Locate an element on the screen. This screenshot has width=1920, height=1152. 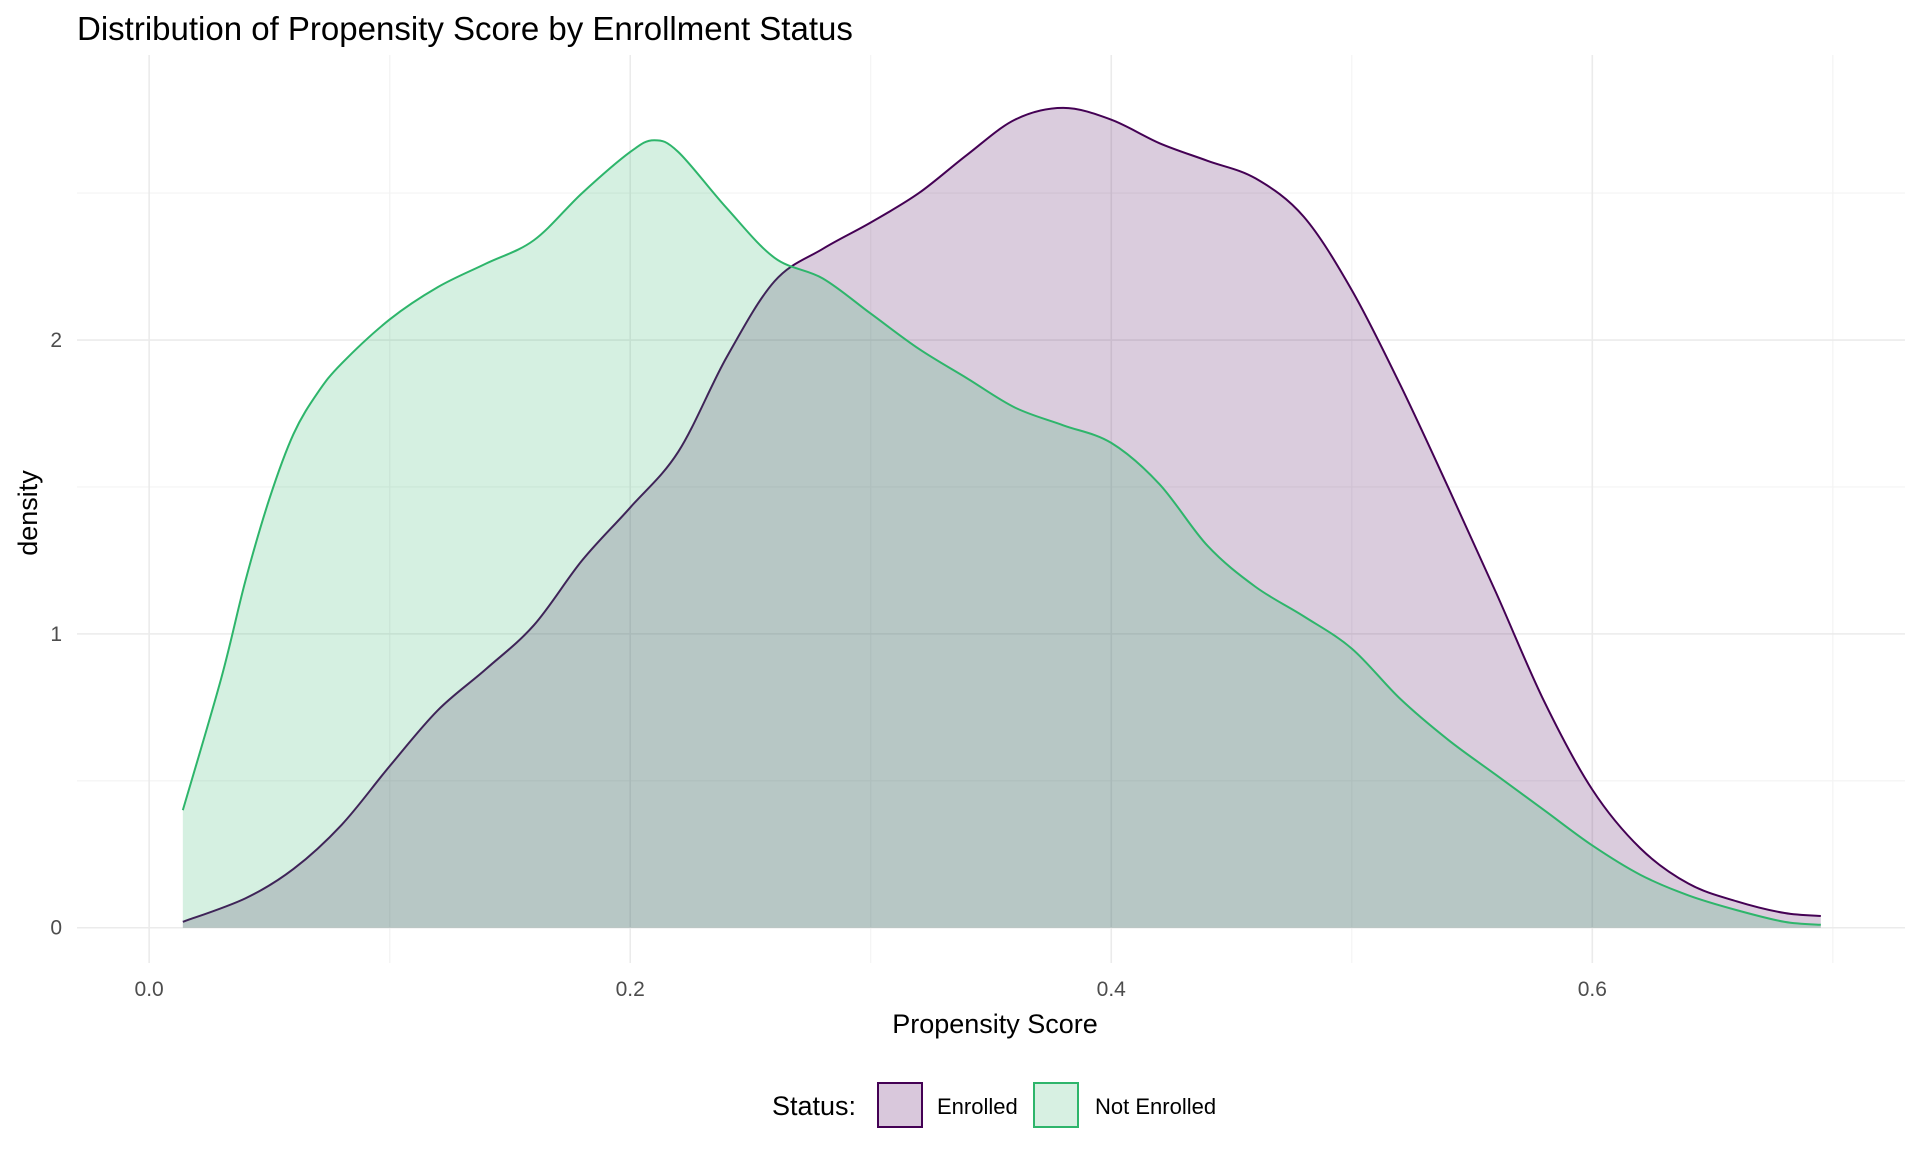
y-tick-label: 0 is located at coordinates (56, 928).